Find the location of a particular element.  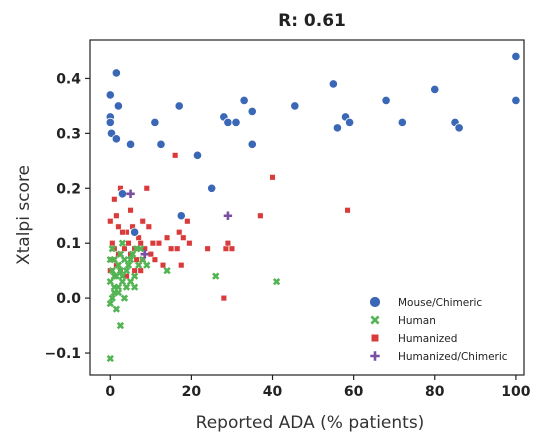

x-tick-label: 60 is located at coordinates (354, 392).